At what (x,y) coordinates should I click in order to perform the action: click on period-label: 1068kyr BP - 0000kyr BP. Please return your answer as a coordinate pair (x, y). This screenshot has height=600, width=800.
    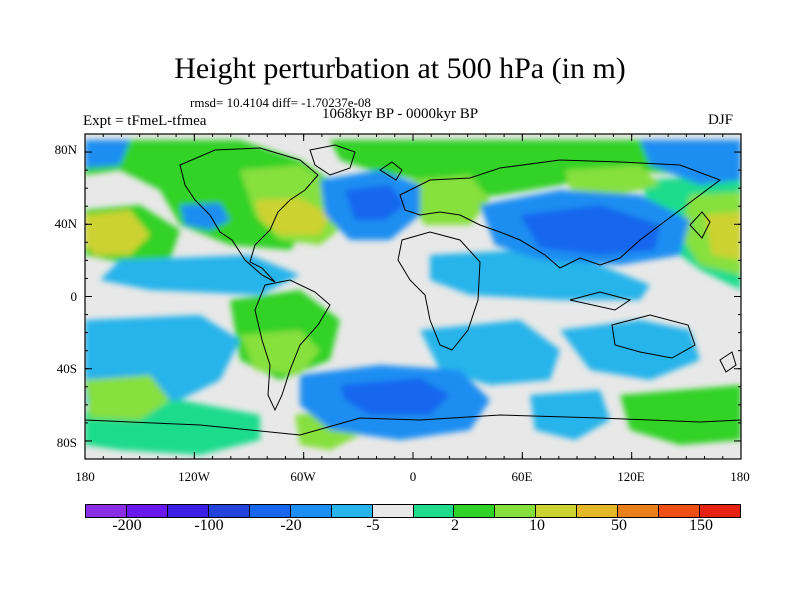
    Looking at the image, I should click on (400, 114).